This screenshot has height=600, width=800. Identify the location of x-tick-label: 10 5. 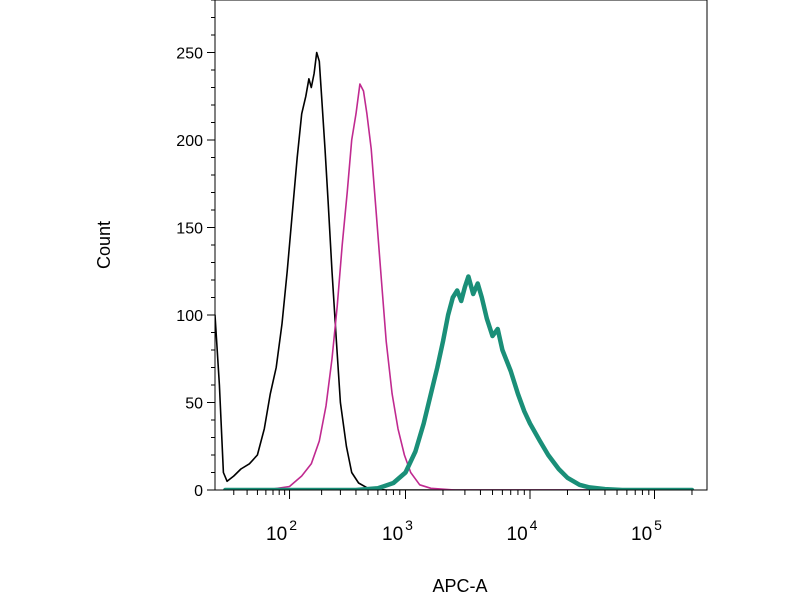
(646, 531).